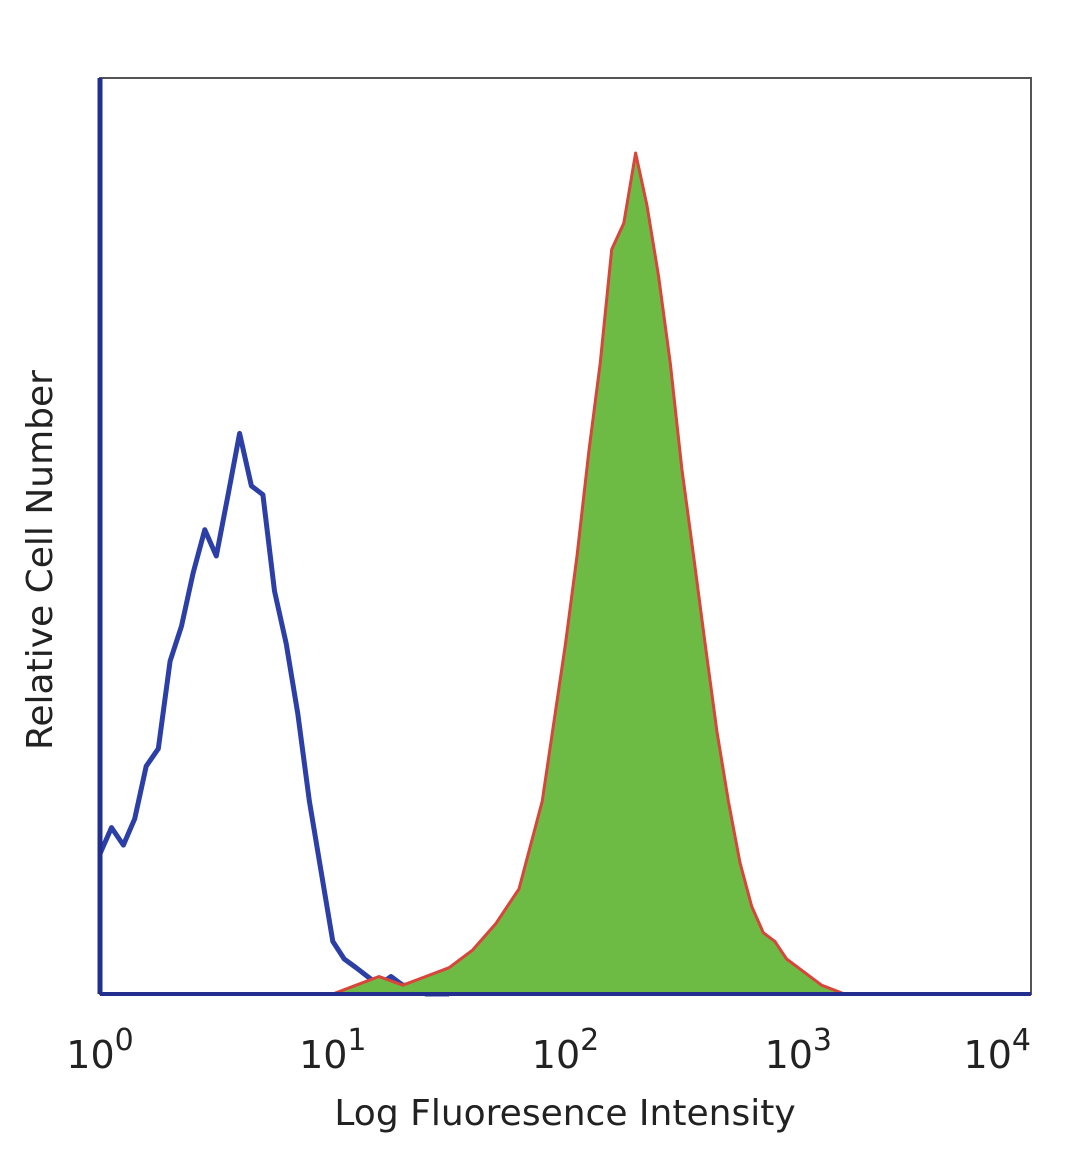  I want to click on y-axis-label: Relative Cell Number, so click(40, 560).